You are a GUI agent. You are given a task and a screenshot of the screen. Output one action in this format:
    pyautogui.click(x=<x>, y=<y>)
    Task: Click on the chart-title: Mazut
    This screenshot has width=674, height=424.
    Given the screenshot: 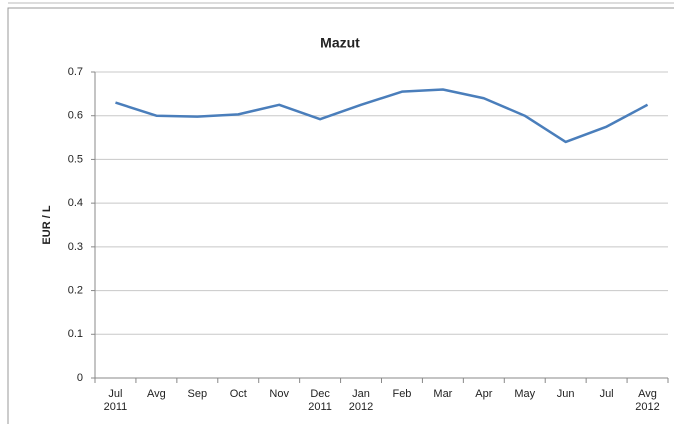 What is the action you would take?
    pyautogui.click(x=340, y=43)
    